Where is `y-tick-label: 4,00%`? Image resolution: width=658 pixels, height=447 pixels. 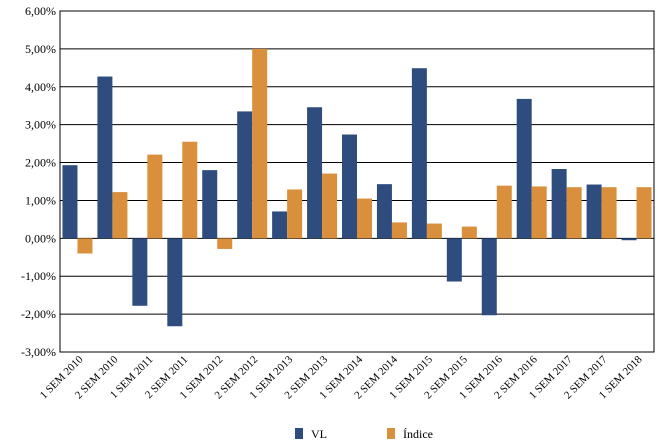 y-tick-label: 4,00% is located at coordinates (40, 87).